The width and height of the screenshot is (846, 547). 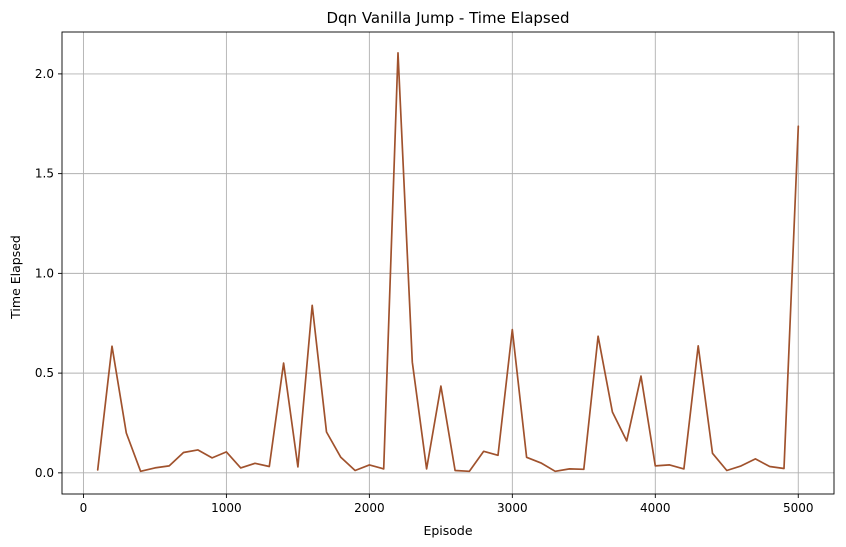 What do you see at coordinates (226, 508) in the screenshot?
I see `x-tick-label: 1000` at bounding box center [226, 508].